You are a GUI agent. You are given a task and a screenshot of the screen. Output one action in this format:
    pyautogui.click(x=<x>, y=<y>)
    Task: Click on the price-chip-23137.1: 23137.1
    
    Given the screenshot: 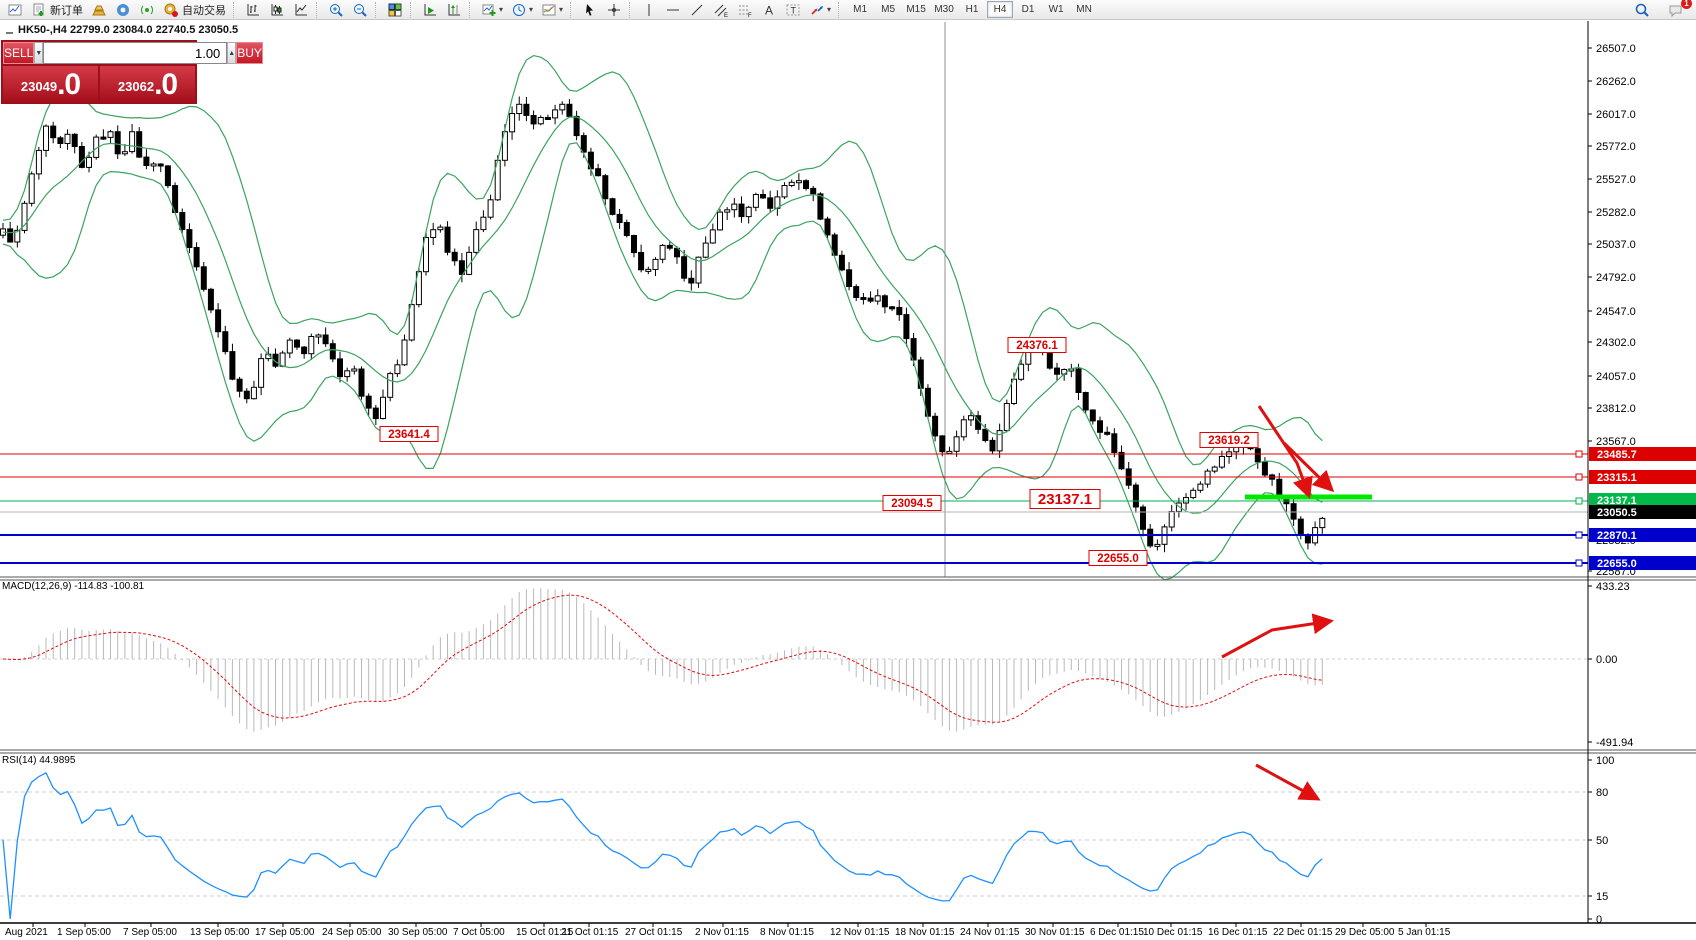 What is the action you would take?
    pyautogui.click(x=1642, y=500)
    